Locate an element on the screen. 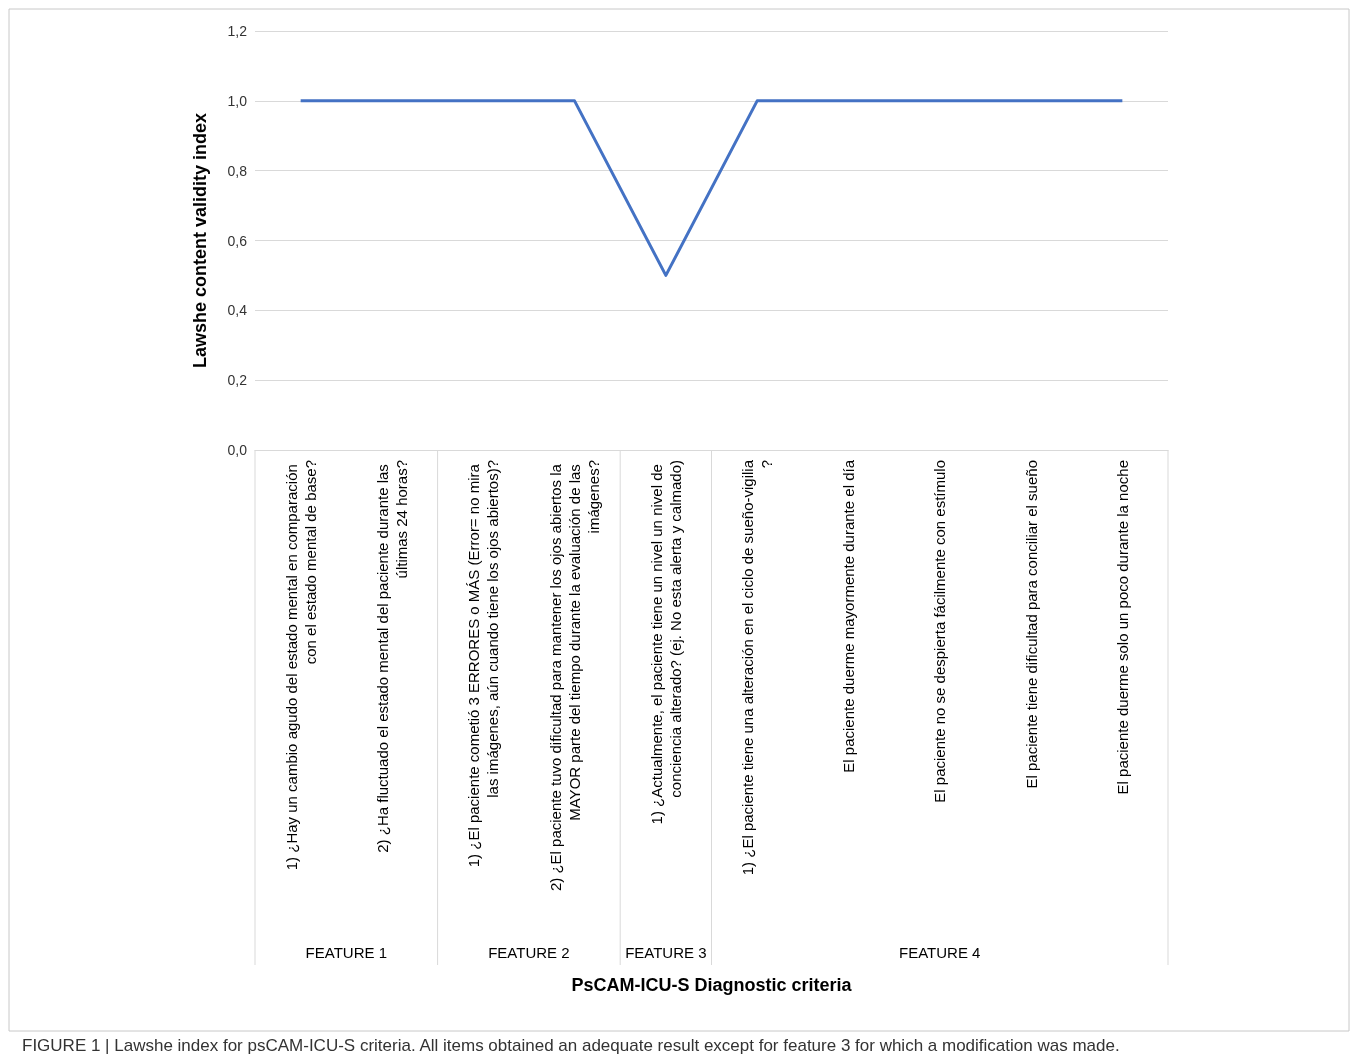 The width and height of the screenshot is (1358, 1064). x-tick-label: 2) ¿Ha fluctuado el estado mental del paciente durante las últimas 24 horas? is located at coordinates (391, 656).